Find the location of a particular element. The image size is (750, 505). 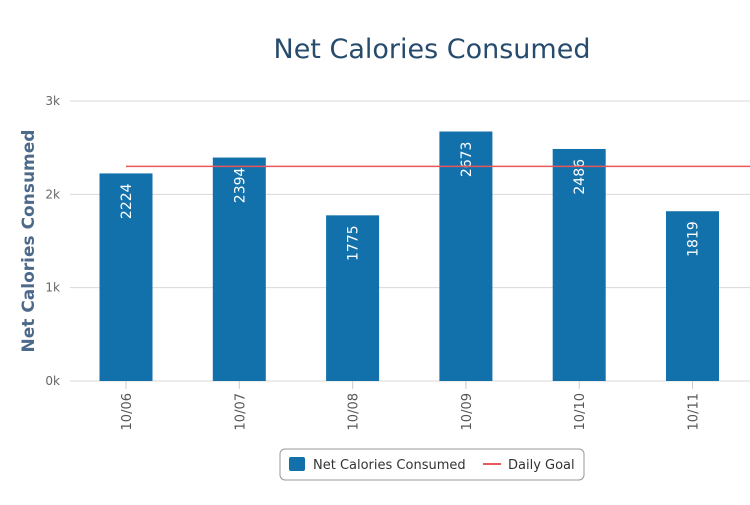

x-tick-label: 10/09 is located at coordinates (467, 411).